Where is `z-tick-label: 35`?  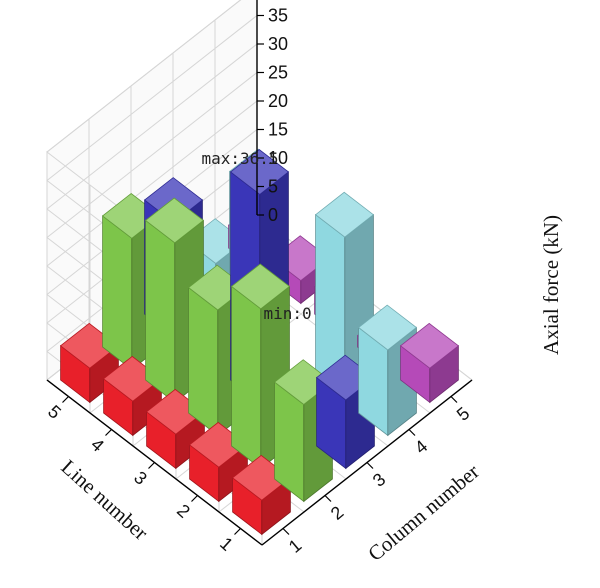
z-tick-label: 35 is located at coordinates (278, 16).